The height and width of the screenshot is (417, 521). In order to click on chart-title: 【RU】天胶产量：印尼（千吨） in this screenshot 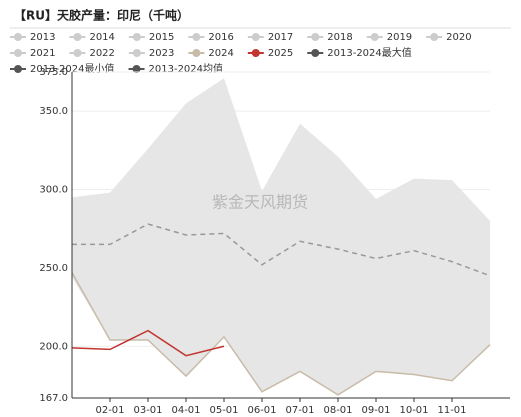, I will do `click(101, 15)`.